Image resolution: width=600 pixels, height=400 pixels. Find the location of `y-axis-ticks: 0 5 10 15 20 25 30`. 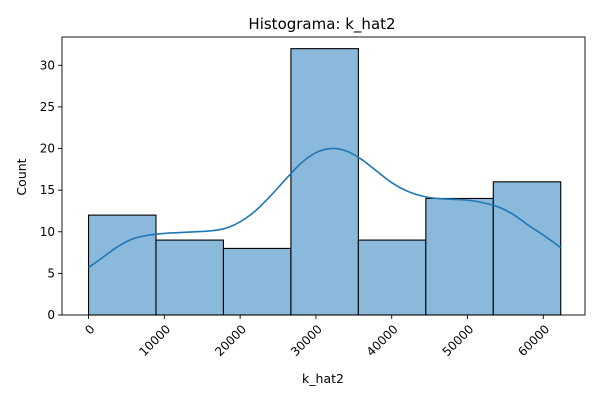

y-axis-ticks: 0 5 10 15 20 25 30 is located at coordinates (51, 190).